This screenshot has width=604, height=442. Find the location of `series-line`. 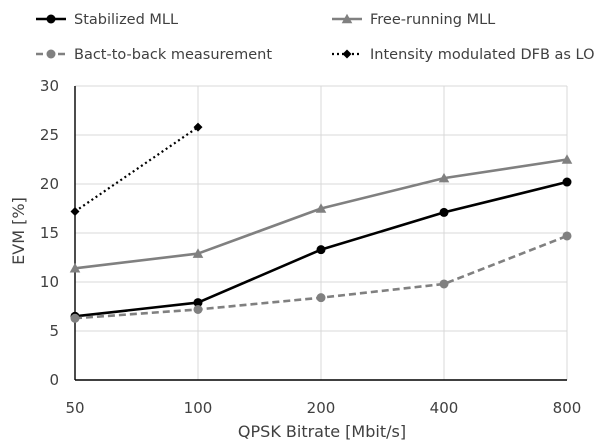

series-line is located at coordinates (136, 169).